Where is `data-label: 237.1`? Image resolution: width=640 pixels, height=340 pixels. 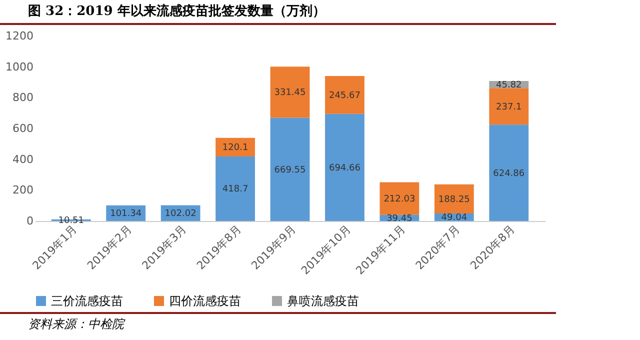 data-label: 237.1 is located at coordinates (509, 107).